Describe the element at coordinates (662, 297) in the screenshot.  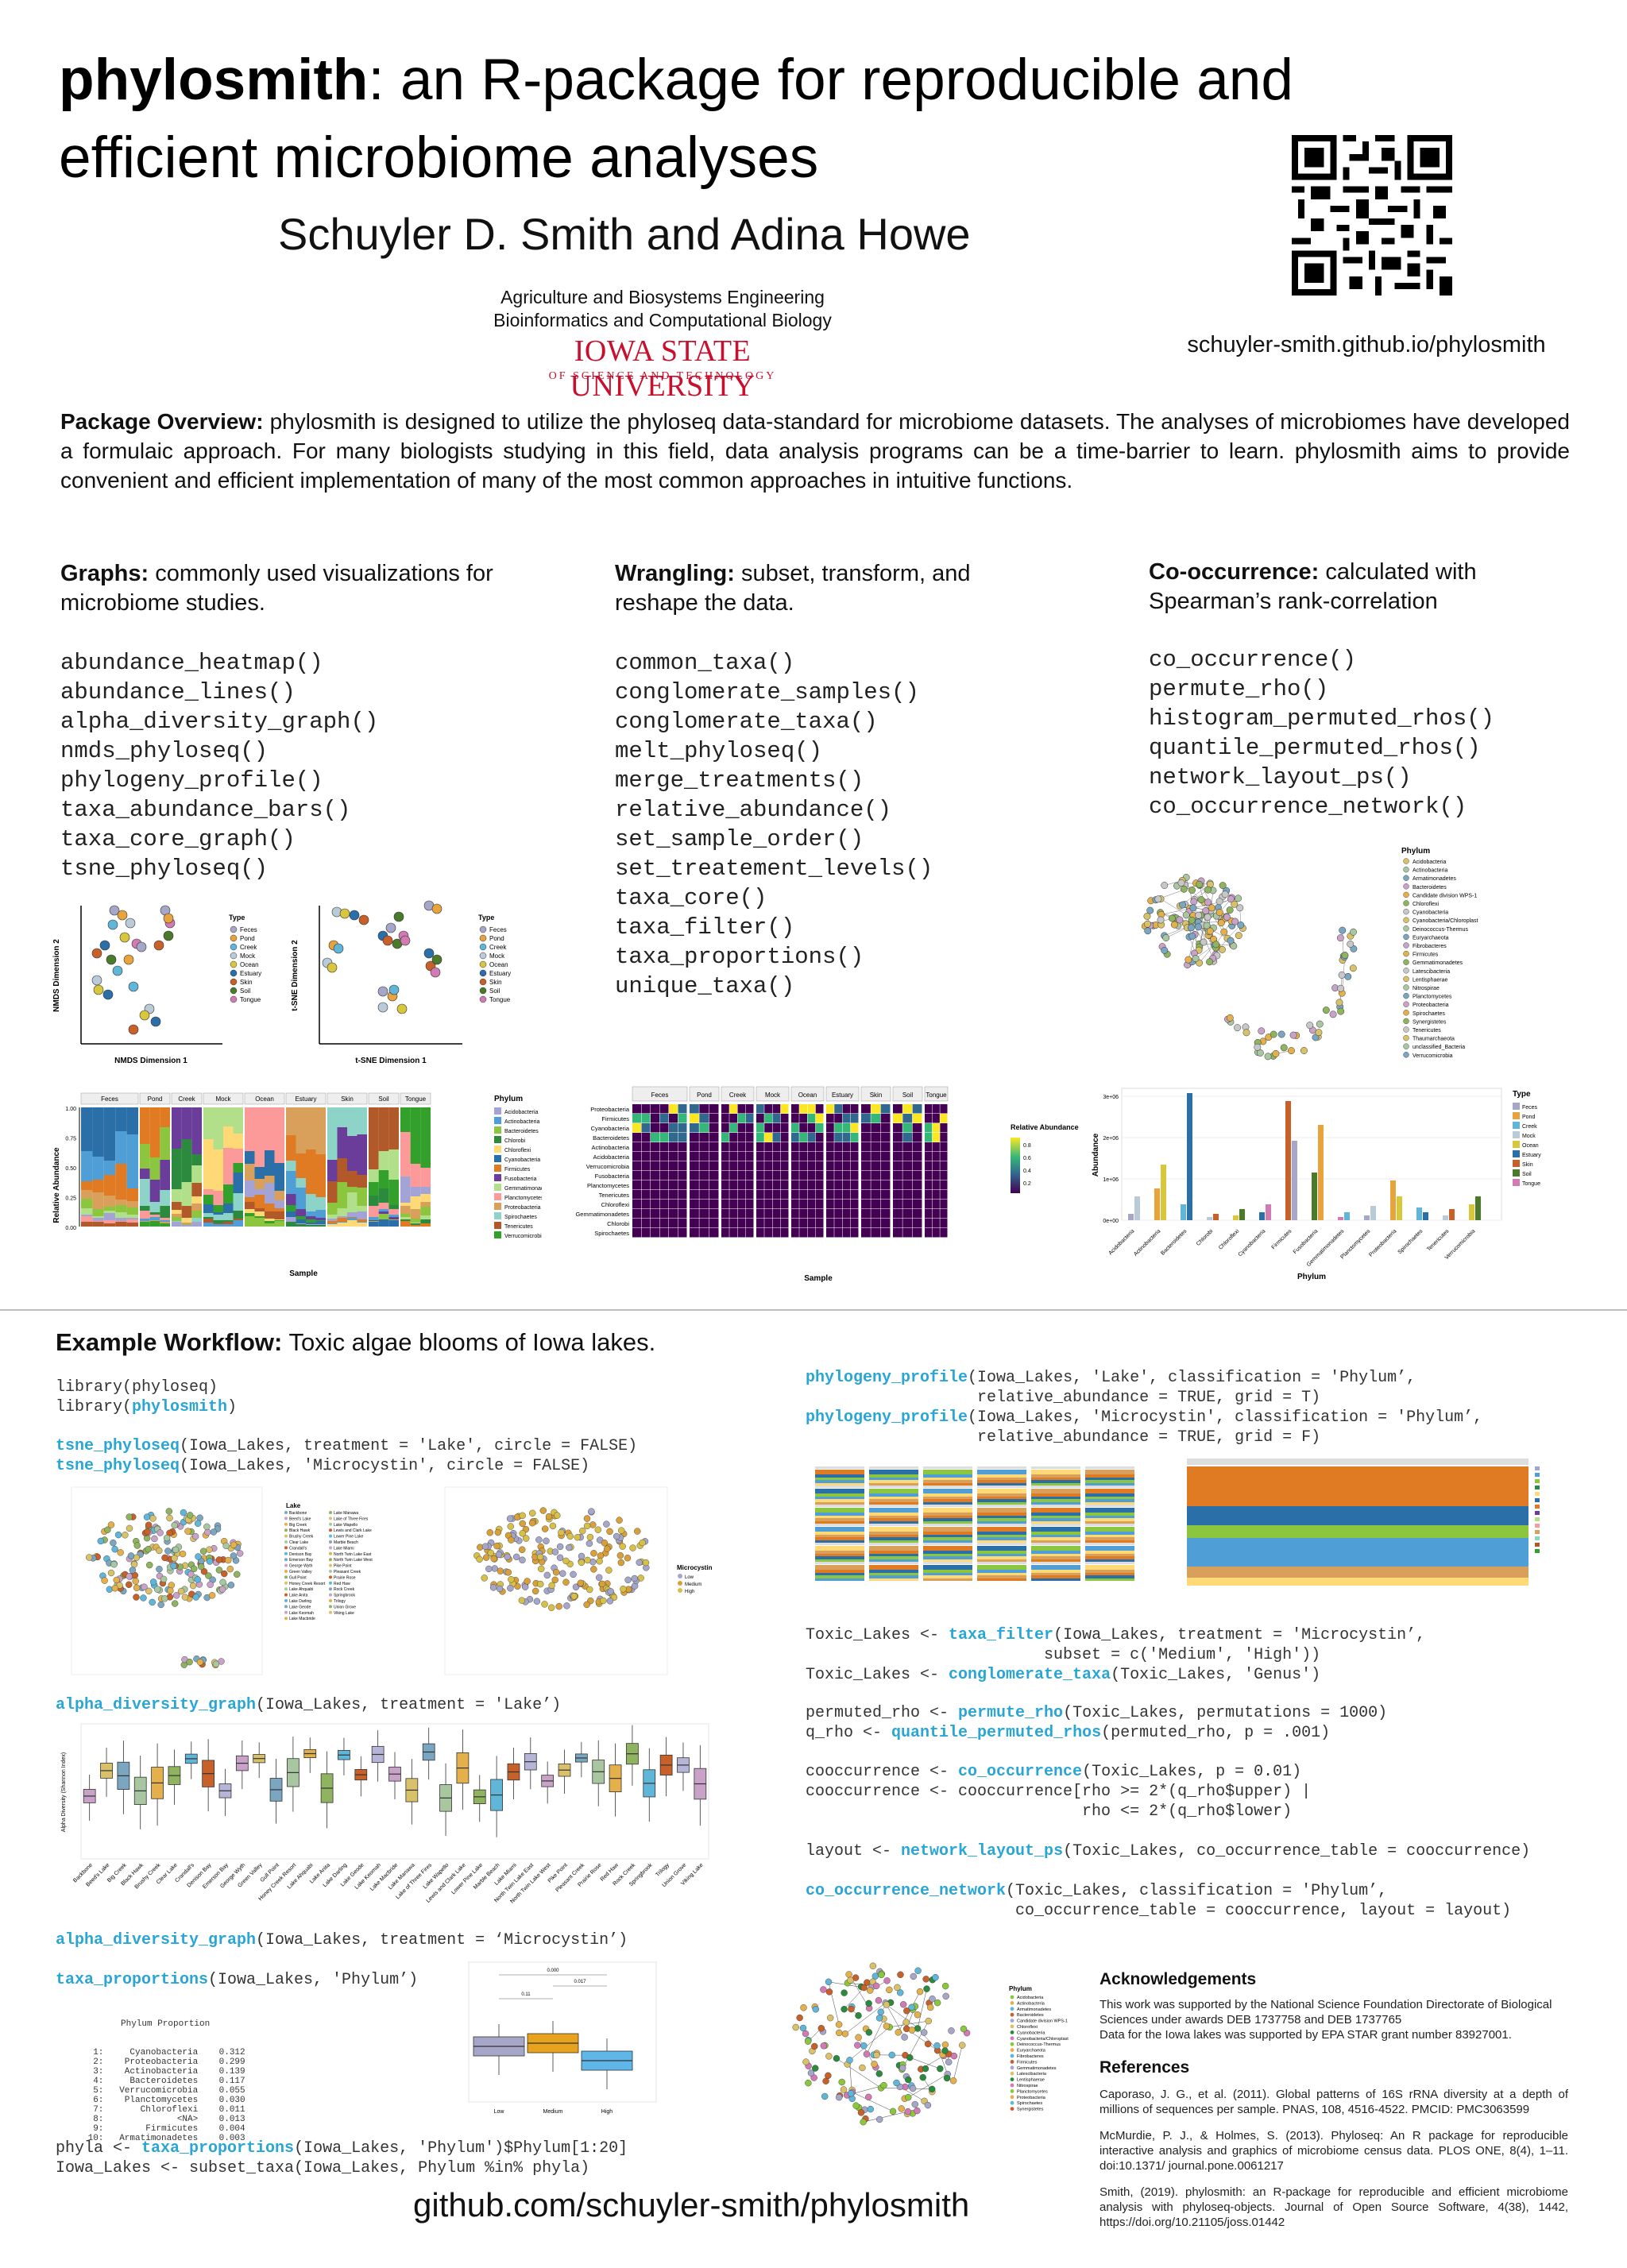
I see `affiliation-1: Agriculture and Biosystems Engineering` at that location.